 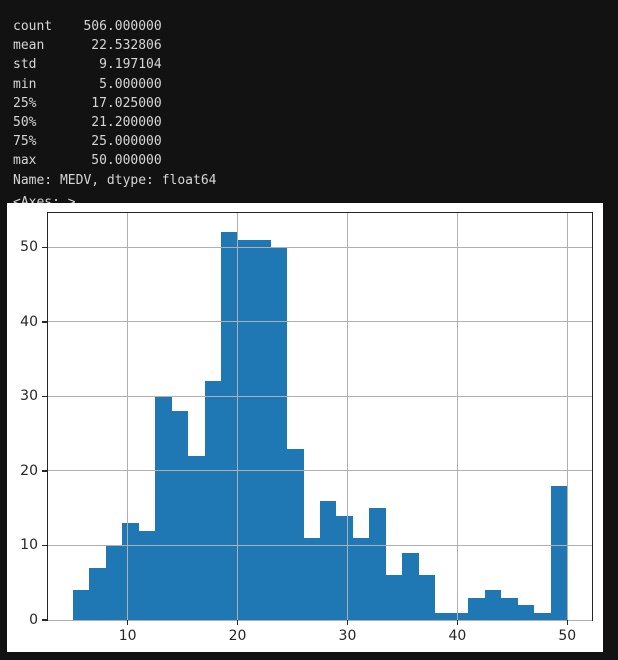 What do you see at coordinates (87, 142) in the screenshot?
I see `stat-line-p75: 75% 25.000000` at bounding box center [87, 142].